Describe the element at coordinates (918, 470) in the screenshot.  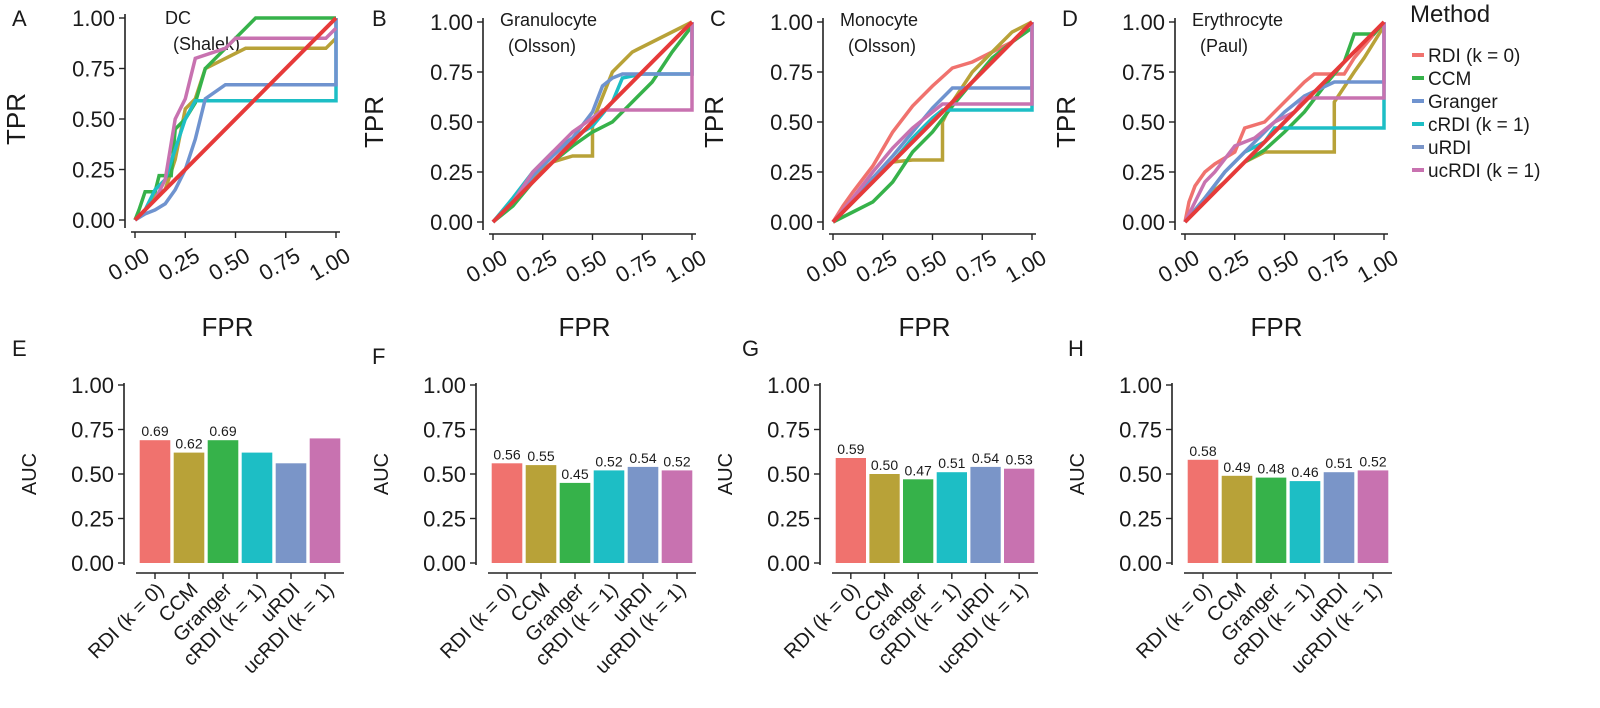
I see `bar-value-label: 0.47` at that location.